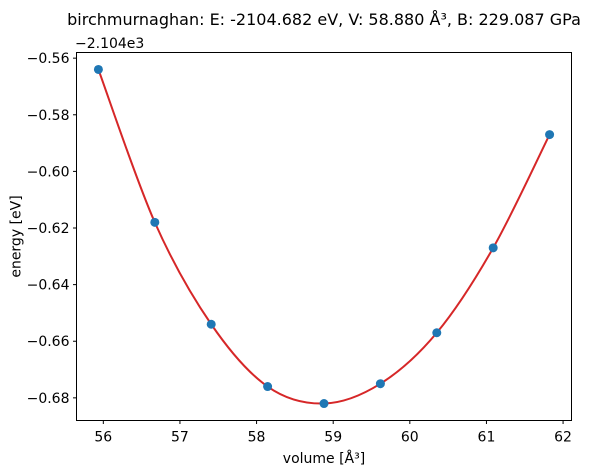 The height and width of the screenshot is (472, 603). What do you see at coordinates (109, 44) in the screenshot?
I see `y-axis-offset-label: −2.104e3` at bounding box center [109, 44].